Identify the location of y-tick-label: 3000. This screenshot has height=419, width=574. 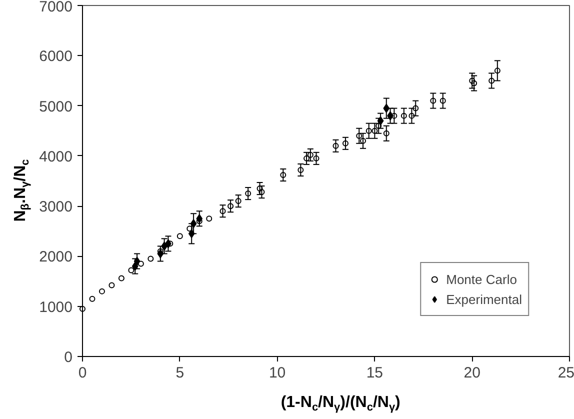
(56, 207).